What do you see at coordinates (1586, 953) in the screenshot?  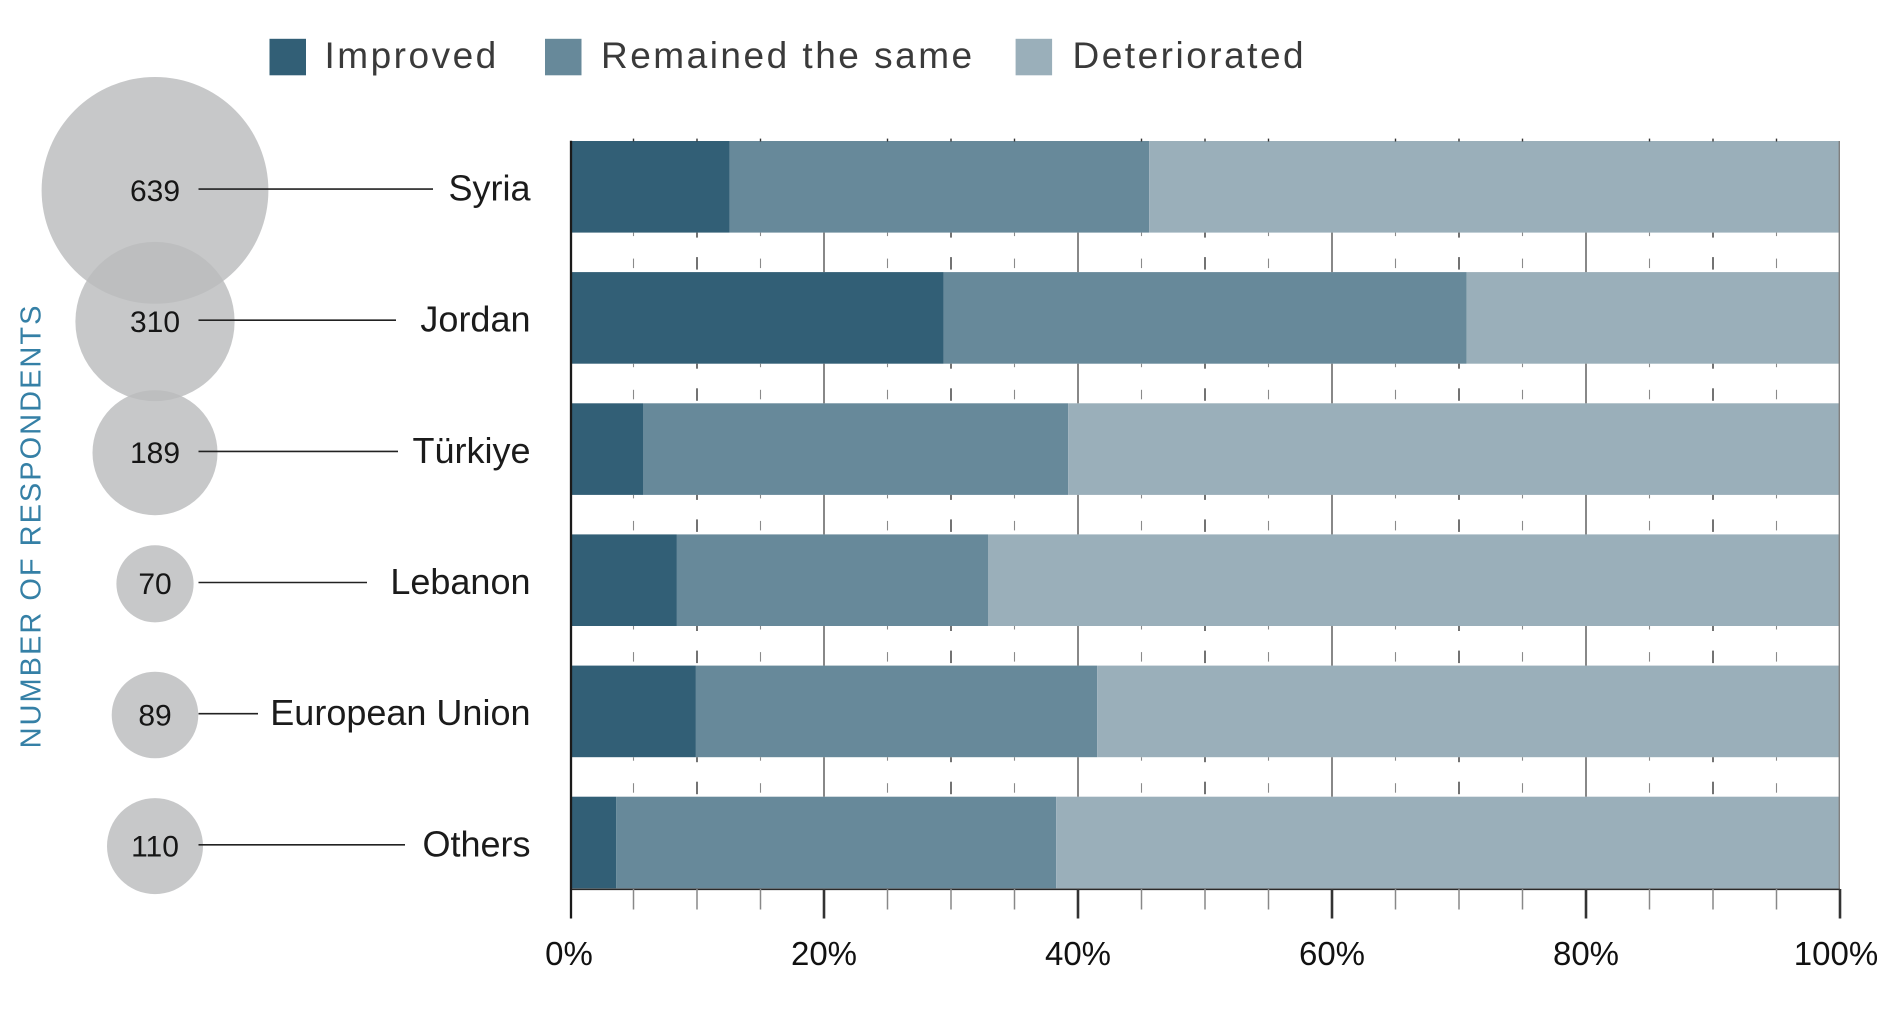 I see `svg-text: 80%` at bounding box center [1586, 953].